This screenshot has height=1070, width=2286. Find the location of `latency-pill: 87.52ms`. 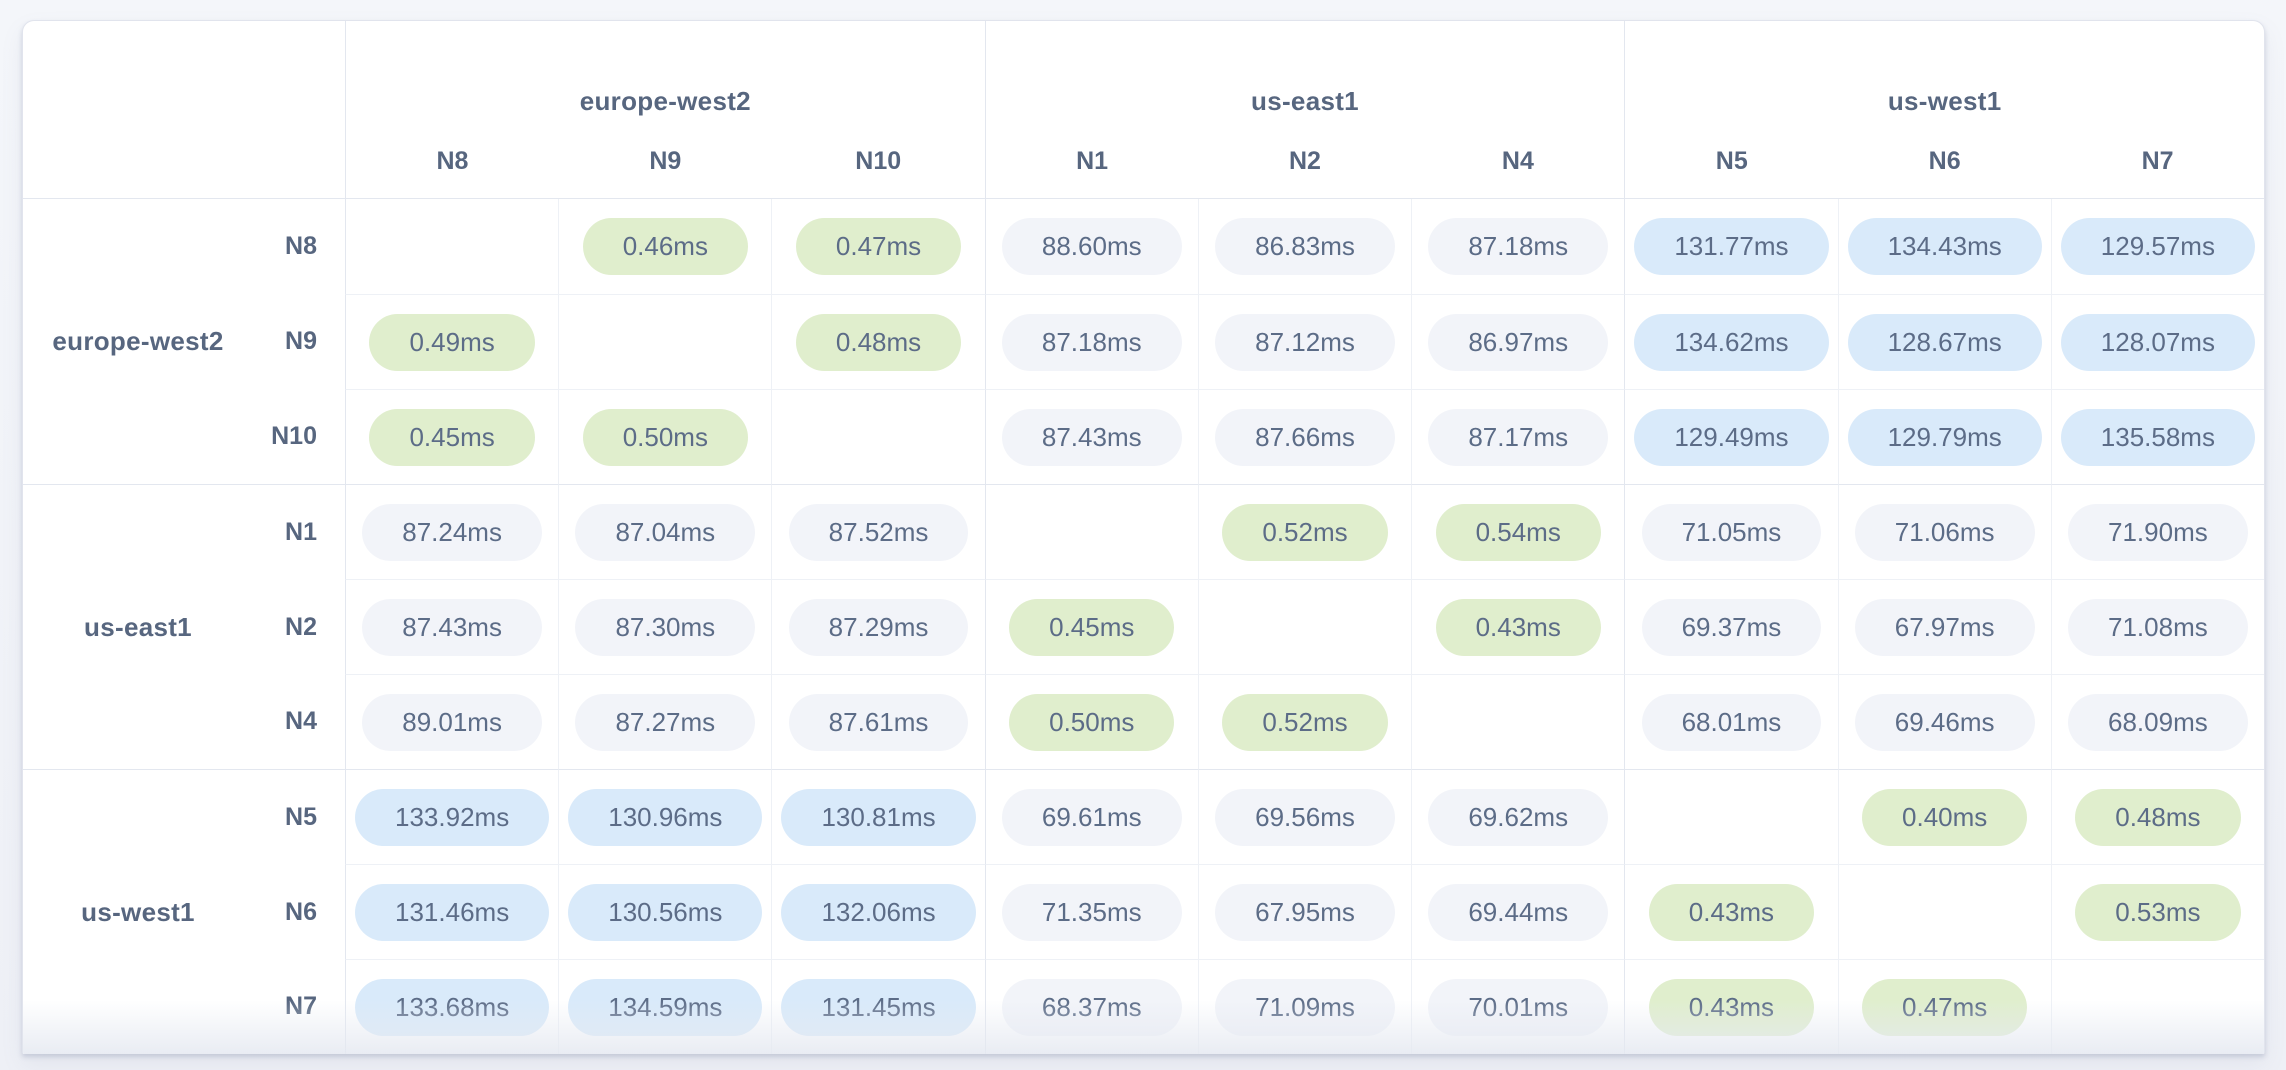

latency-pill: 87.52ms is located at coordinates (878, 532).